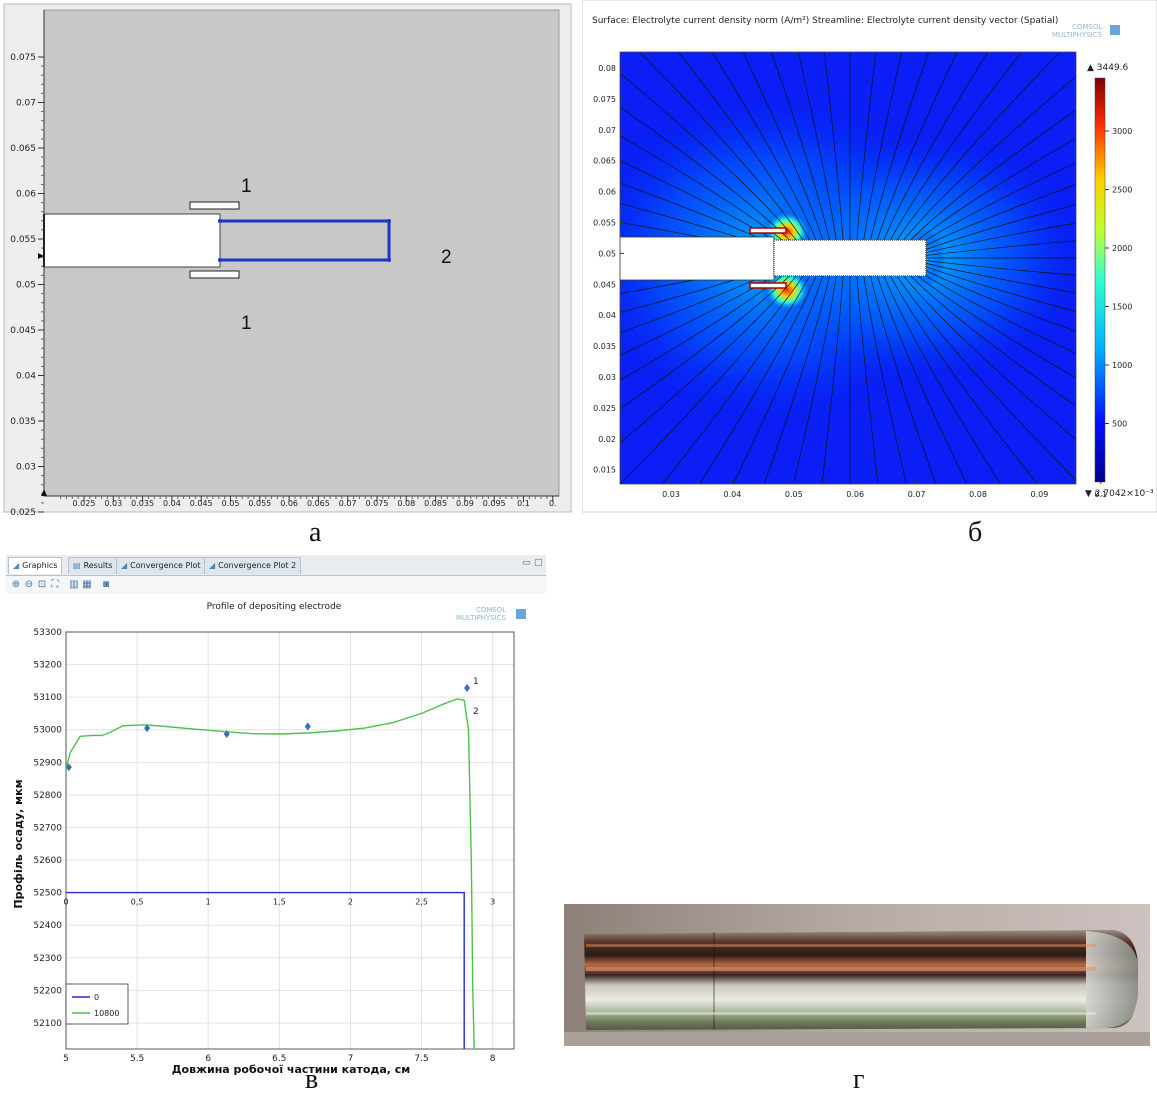  Describe the element at coordinates (318, 503) in the screenshot. I see `x-tick-label: 0.065` at that location.